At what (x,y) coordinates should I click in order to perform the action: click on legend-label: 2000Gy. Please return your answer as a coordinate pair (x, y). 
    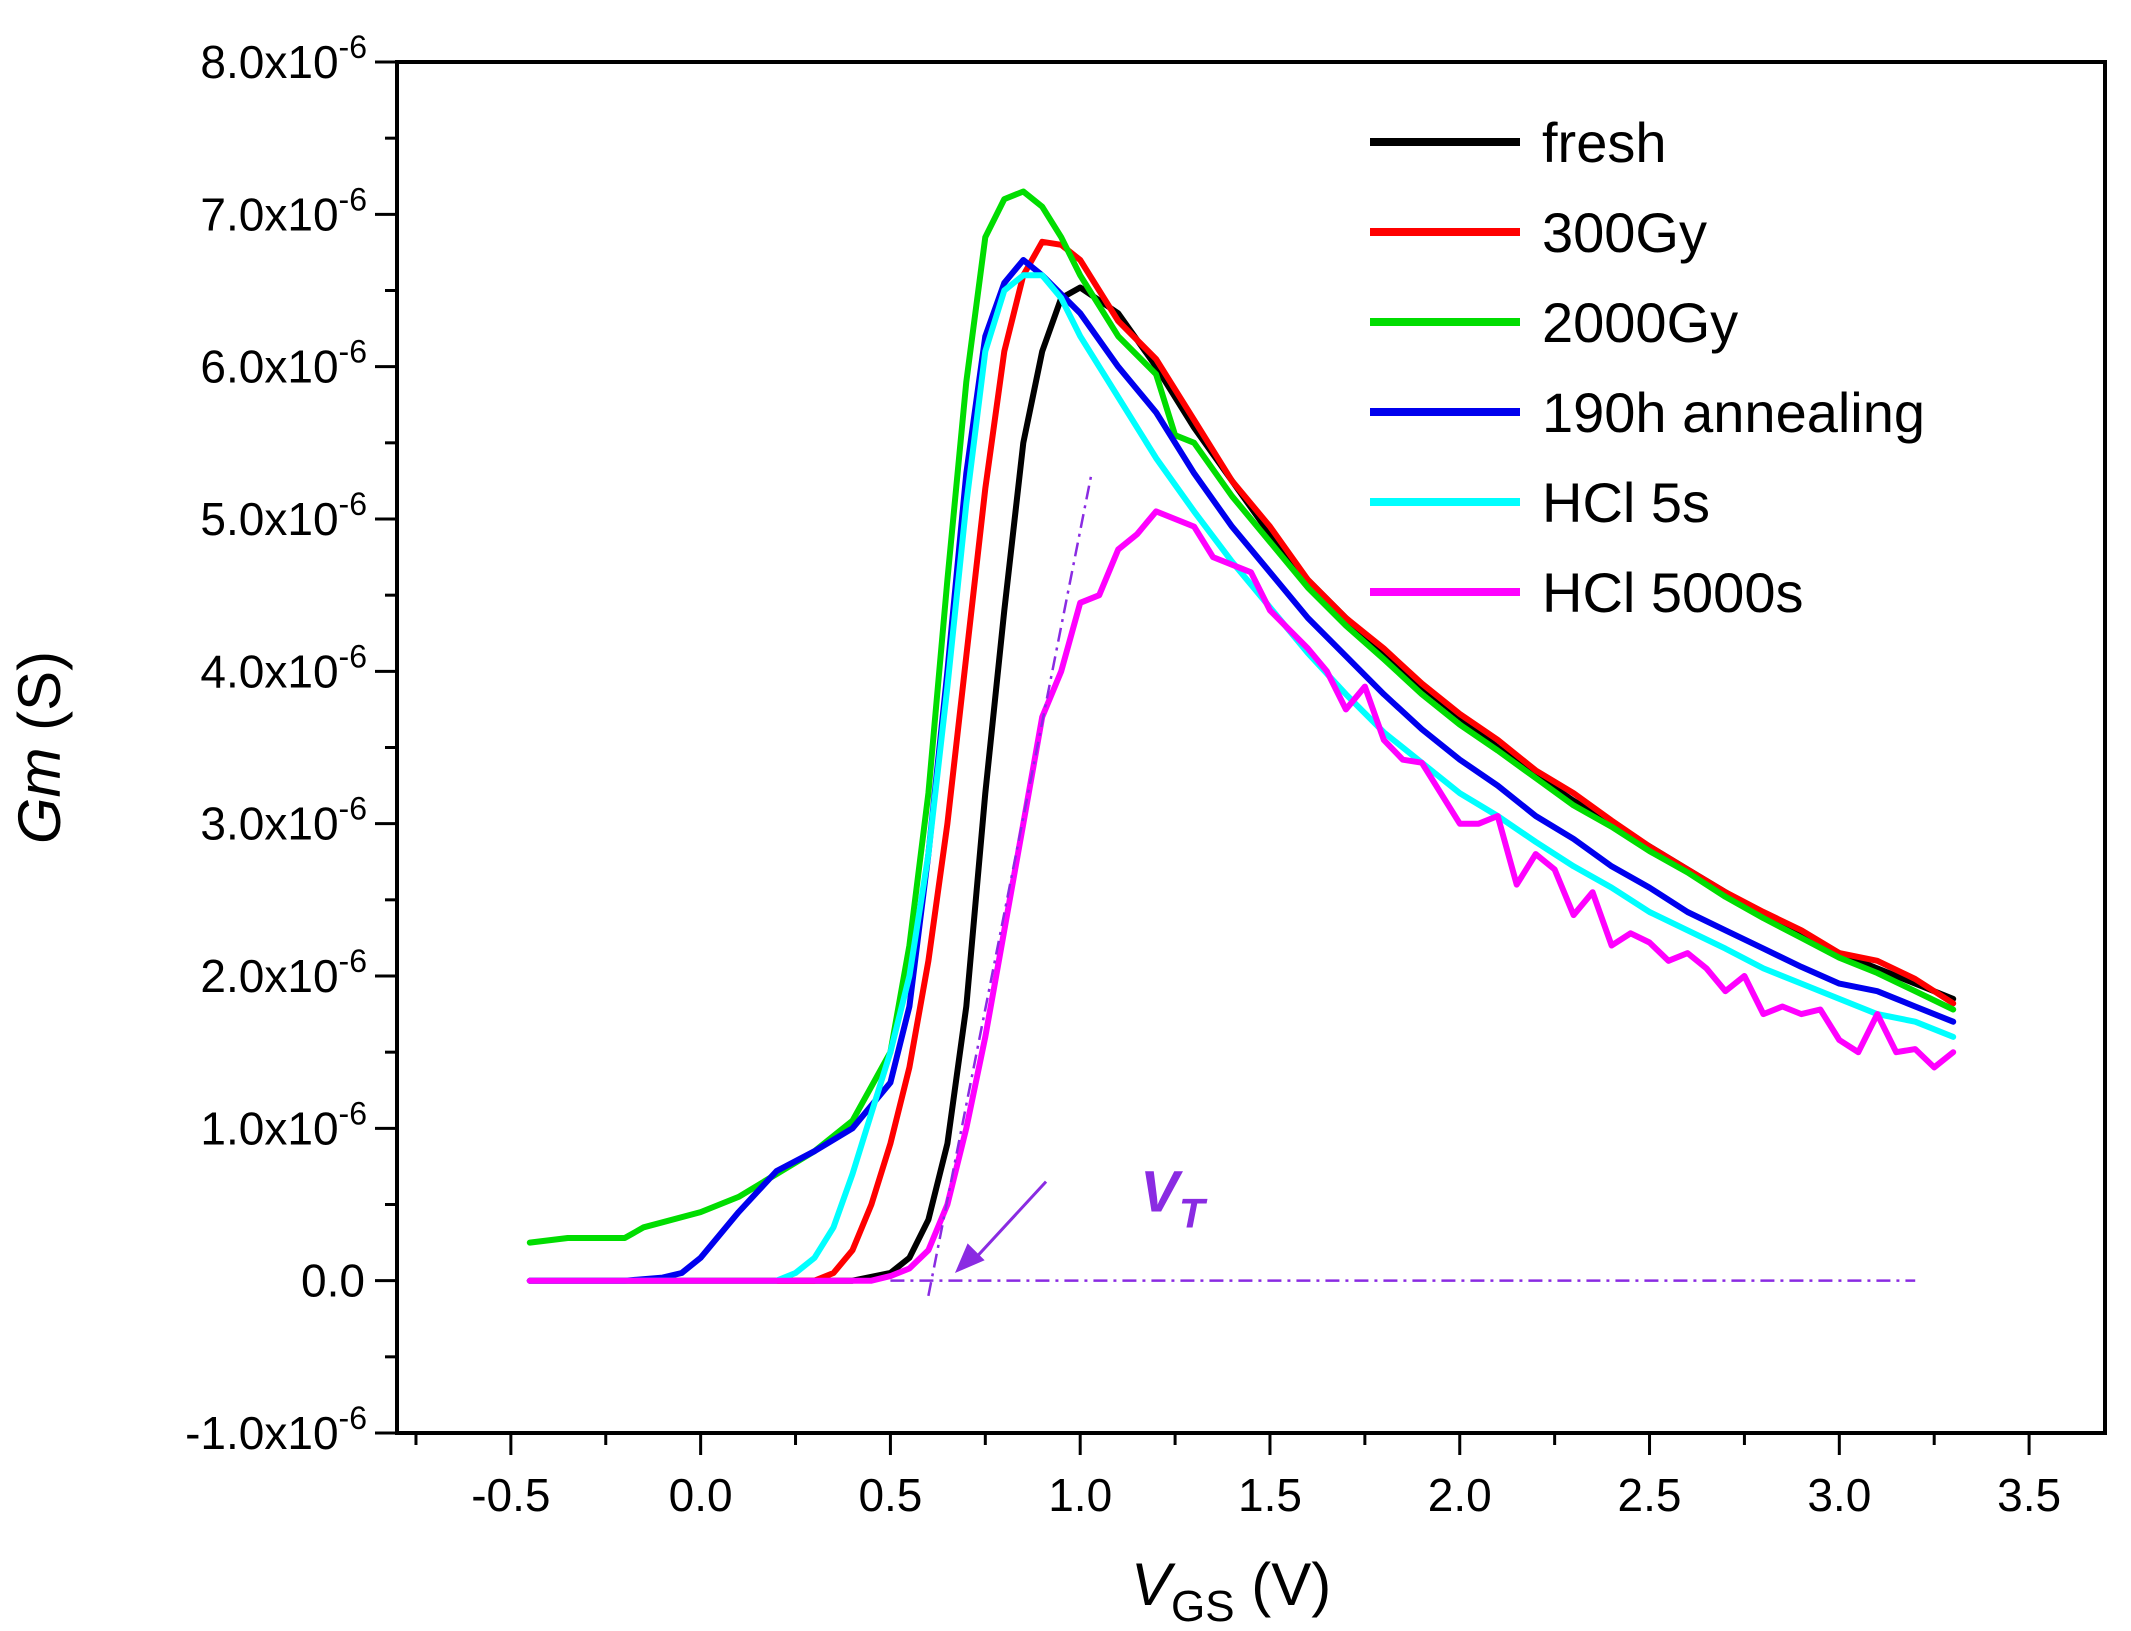
    Looking at the image, I should click on (1640, 322).